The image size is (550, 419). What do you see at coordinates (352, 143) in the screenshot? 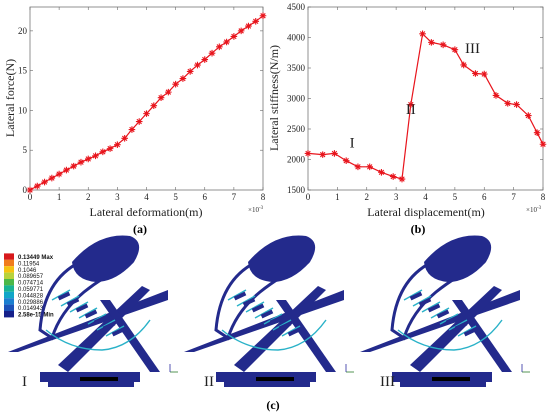
I see `stage-annotation: I` at bounding box center [352, 143].